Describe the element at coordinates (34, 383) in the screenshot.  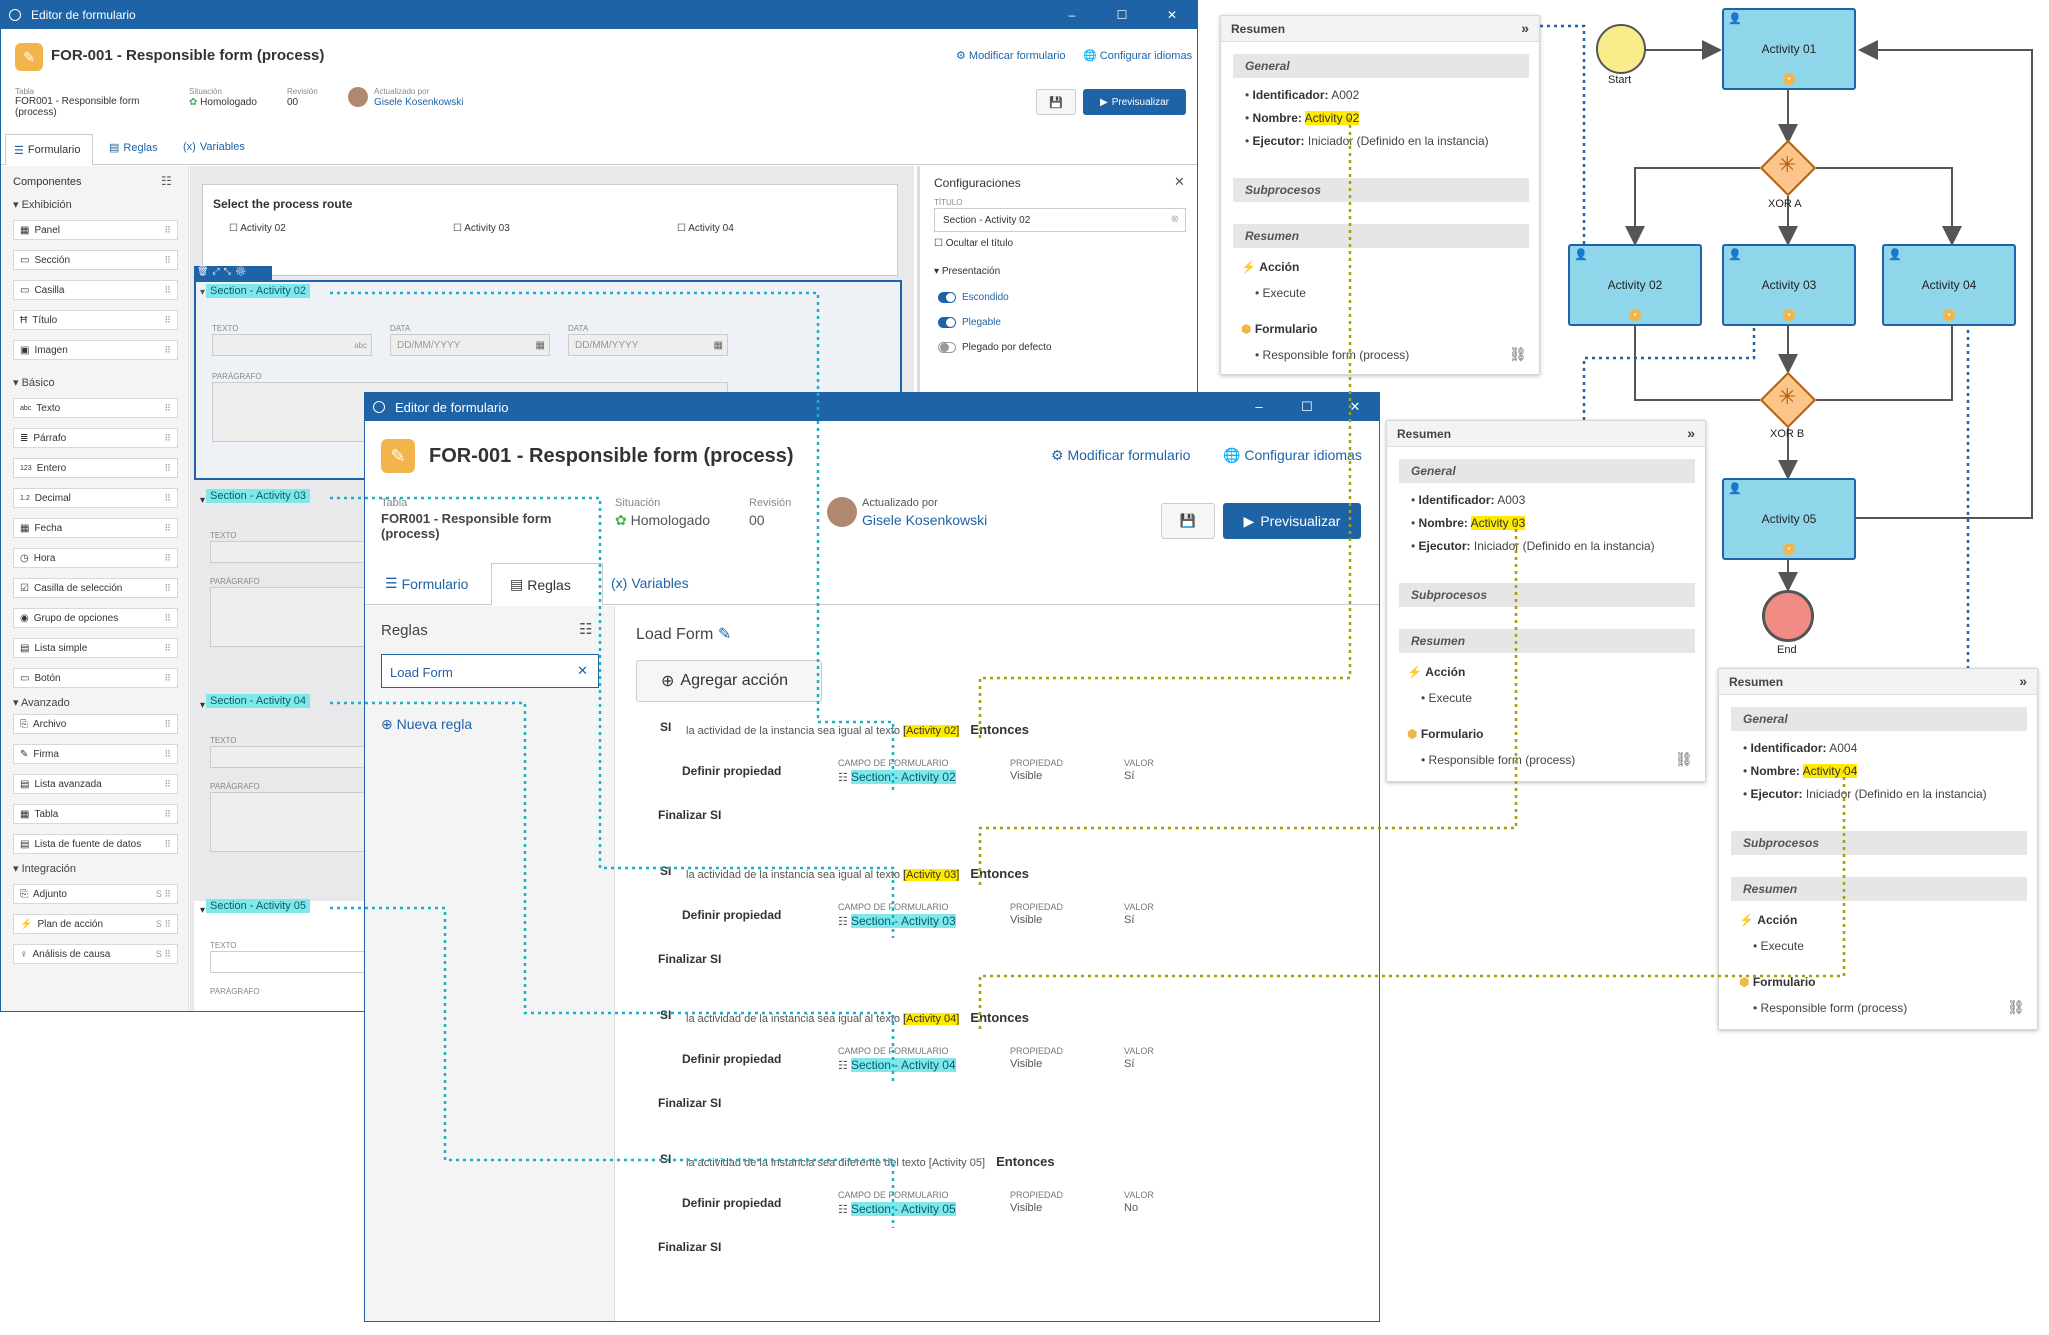
I see `category-basico: ▾ Básico` at that location.